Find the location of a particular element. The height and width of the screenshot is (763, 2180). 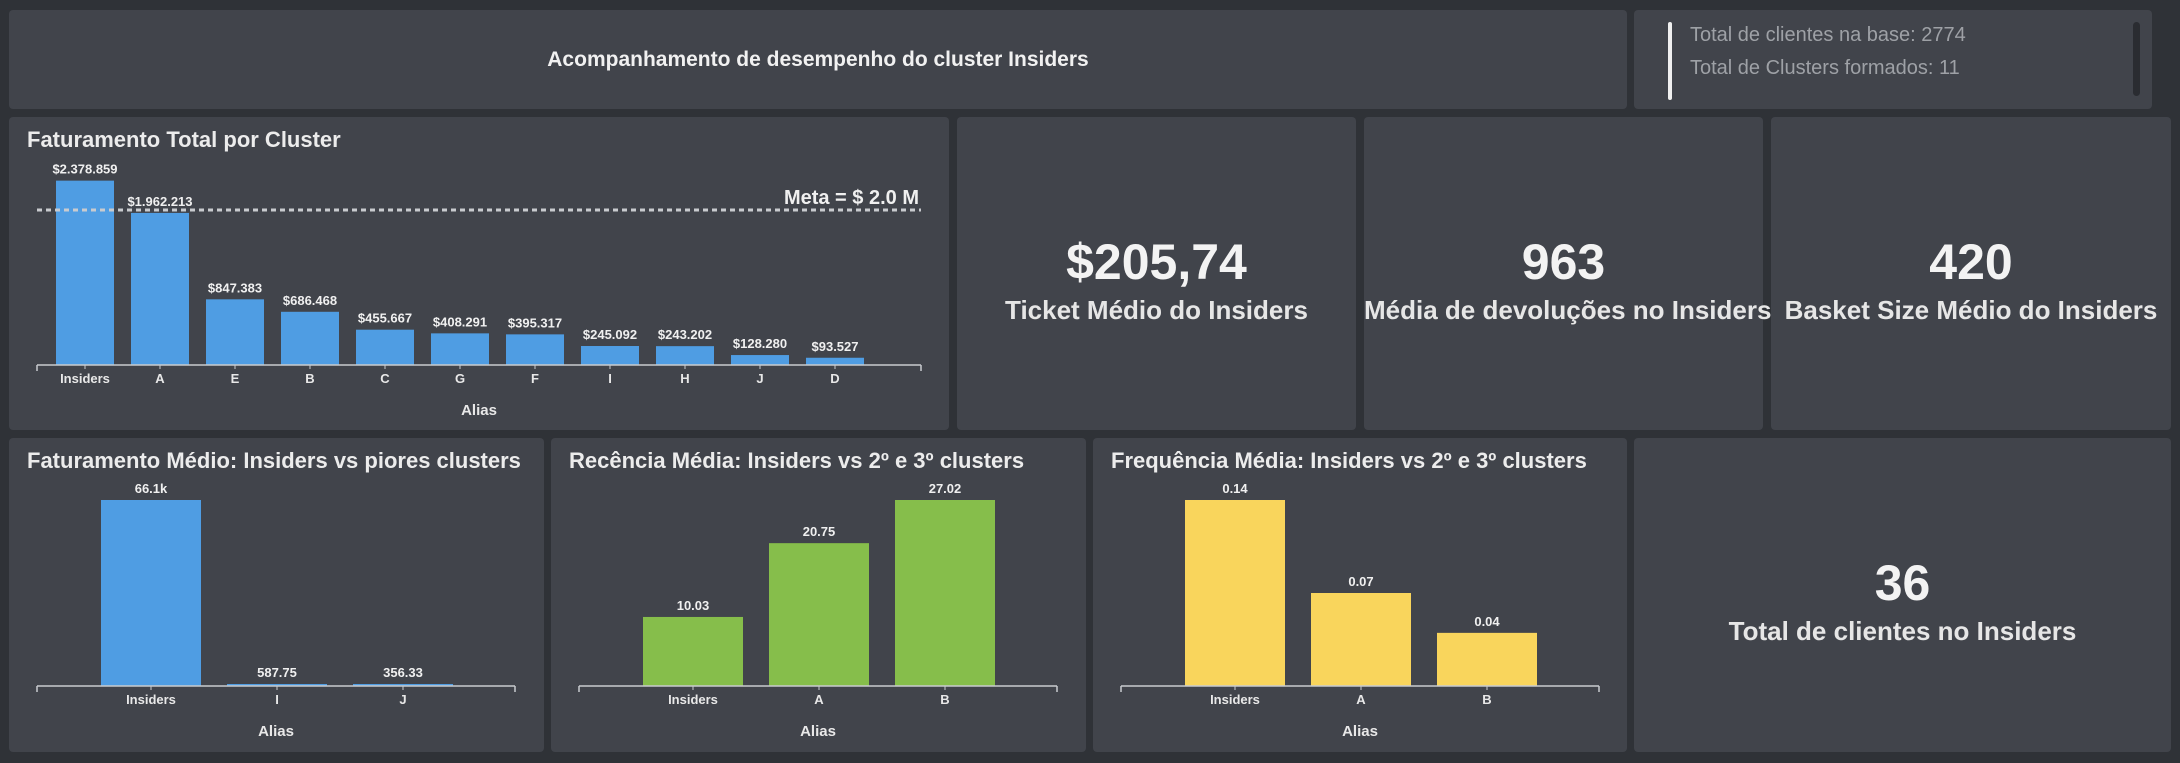

data-label: $1.962.213 is located at coordinates (159, 201).